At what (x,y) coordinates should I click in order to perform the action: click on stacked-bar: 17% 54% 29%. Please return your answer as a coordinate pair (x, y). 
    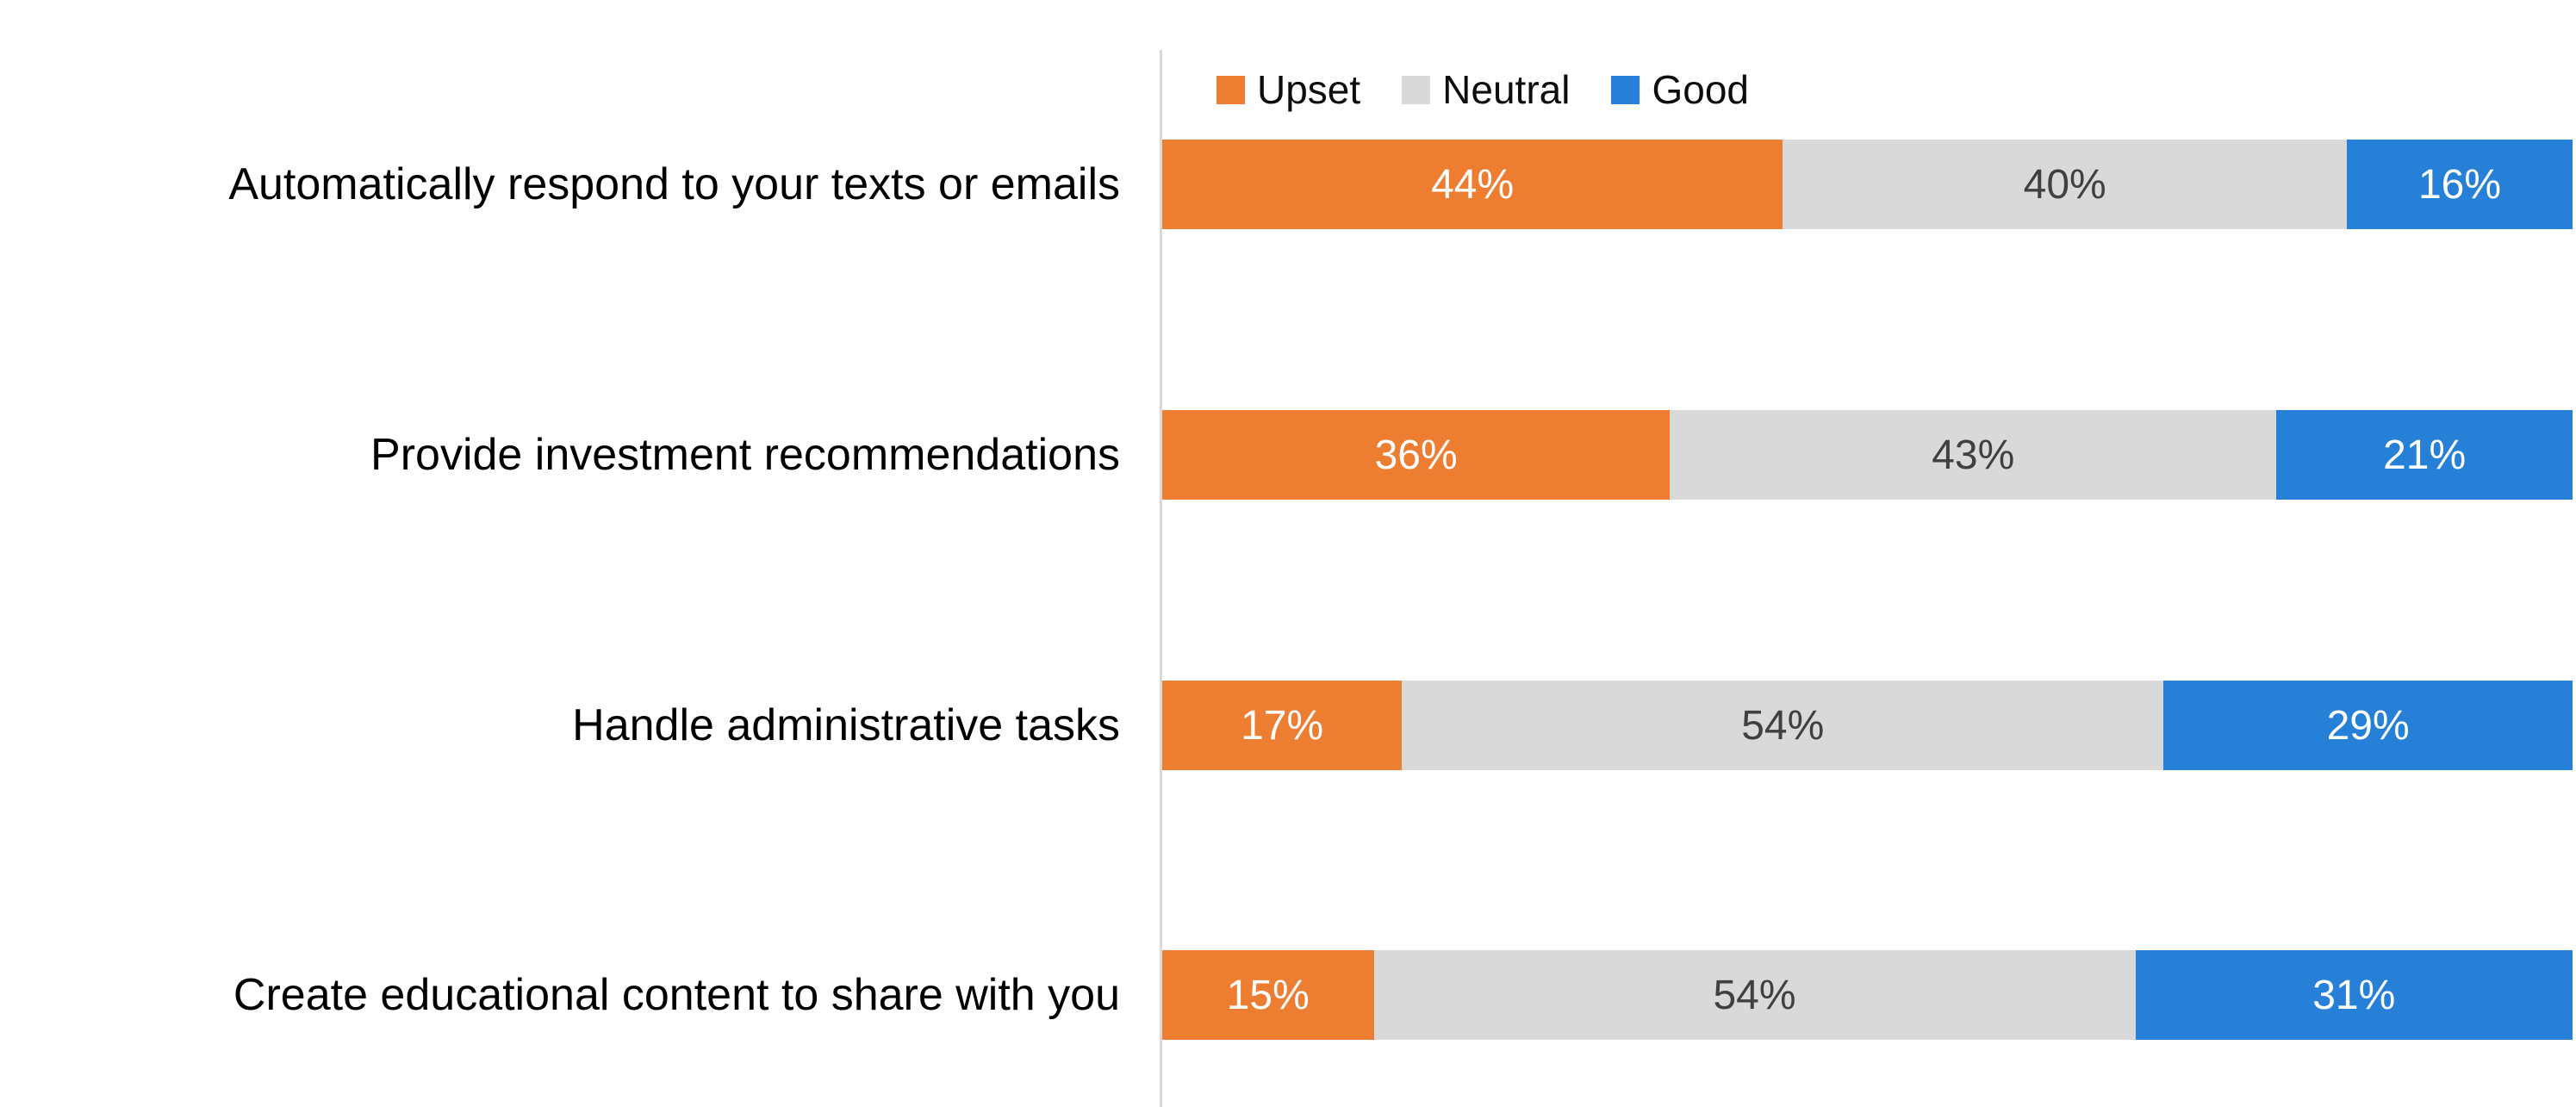
    Looking at the image, I should click on (1868, 725).